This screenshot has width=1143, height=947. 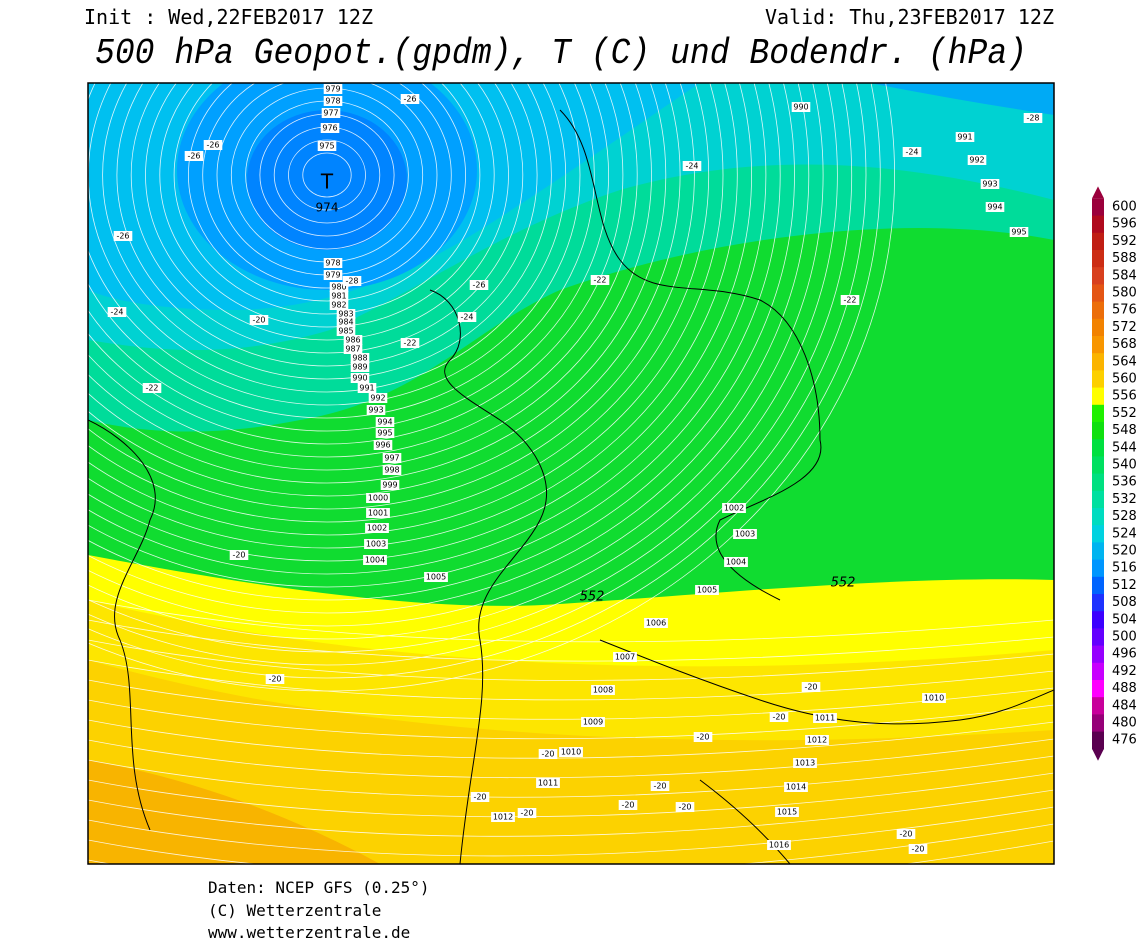 What do you see at coordinates (1124, 568) in the screenshot?
I see `legend-label: 516` at bounding box center [1124, 568].